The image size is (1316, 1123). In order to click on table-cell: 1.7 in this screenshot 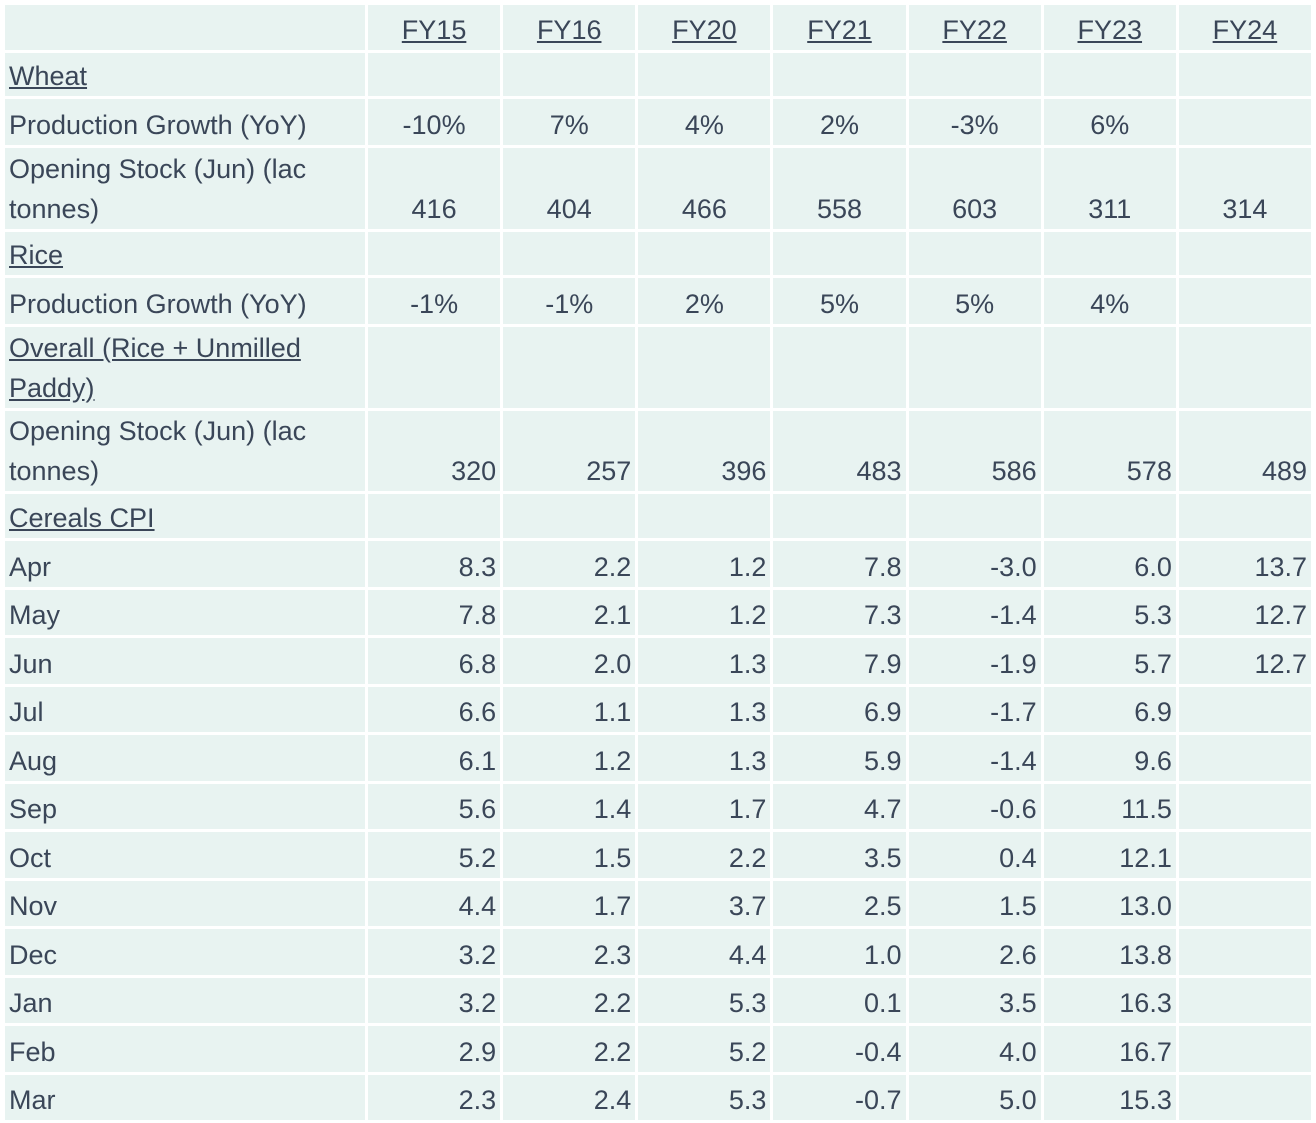, I will do `click(704, 806)`.